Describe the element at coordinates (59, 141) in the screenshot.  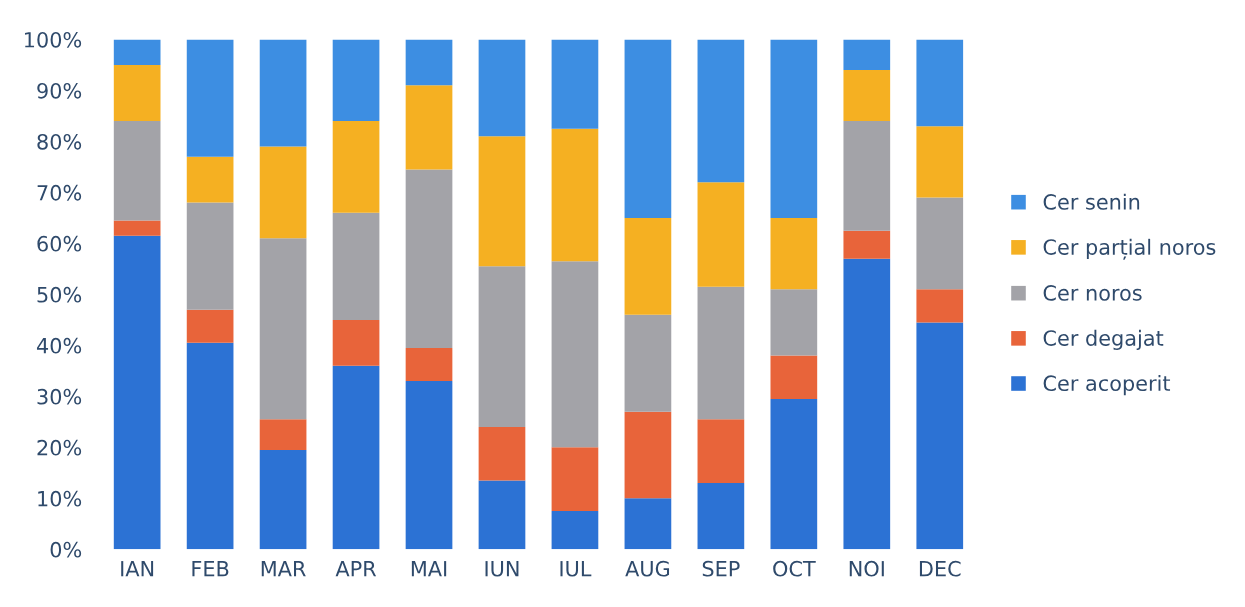
I see `y-tick-label: 80%` at that location.